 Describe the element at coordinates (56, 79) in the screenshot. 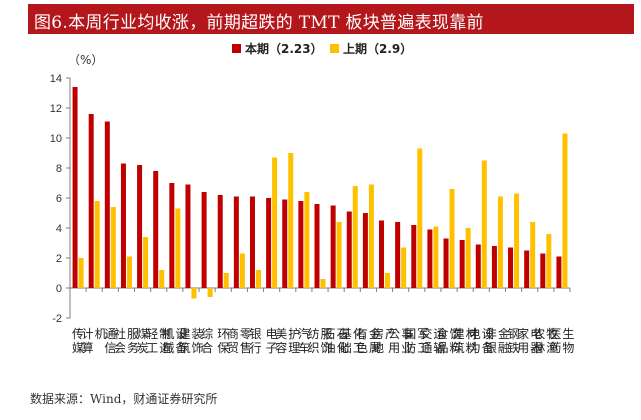

I see `y-tick-label: 14` at that location.